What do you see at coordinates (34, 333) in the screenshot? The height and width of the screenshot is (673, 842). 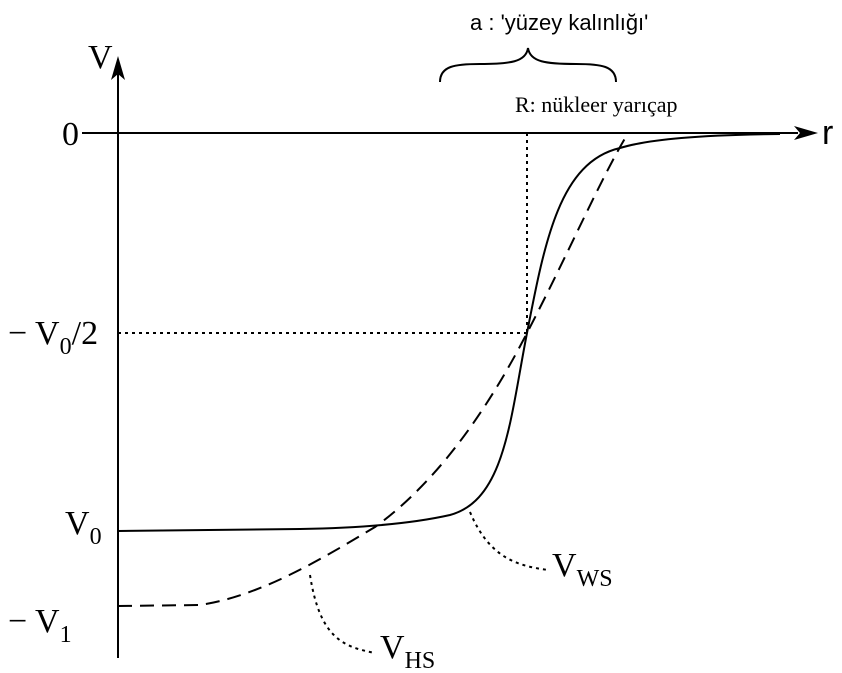 I see `tick-half-depth-prefix: − V` at bounding box center [34, 333].